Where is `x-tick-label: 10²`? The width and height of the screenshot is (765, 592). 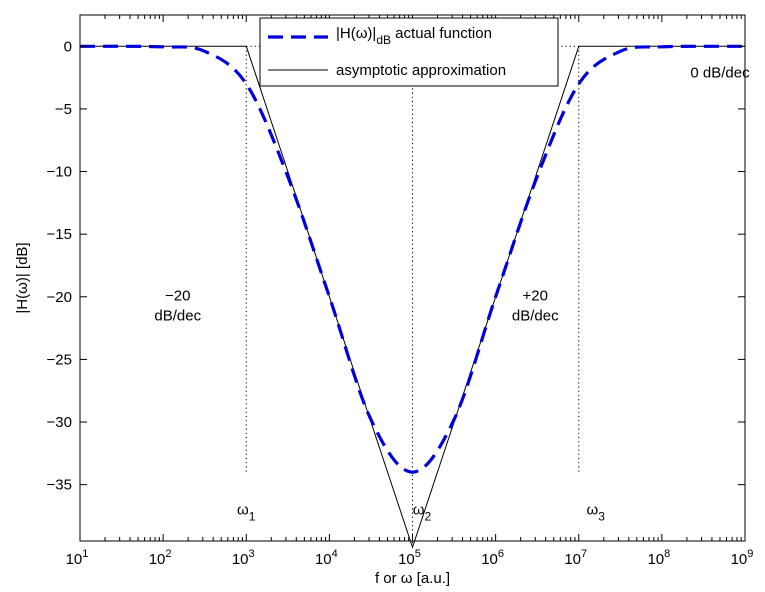
x-tick-label: 10² is located at coordinates (160, 558).